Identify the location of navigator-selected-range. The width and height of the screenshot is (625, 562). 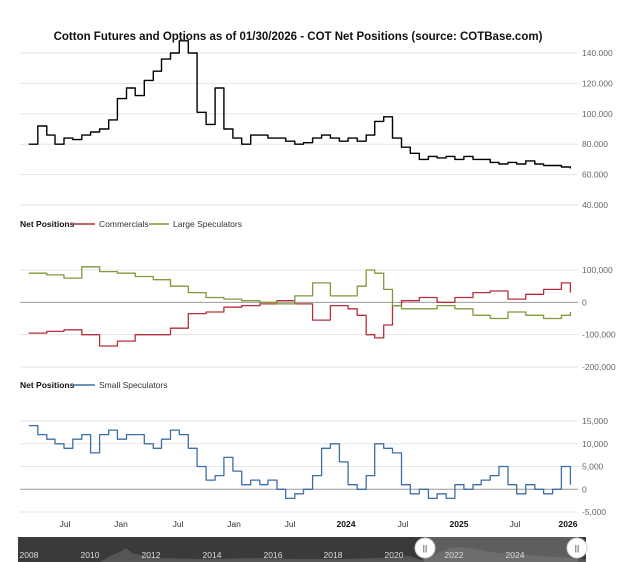
(501, 549).